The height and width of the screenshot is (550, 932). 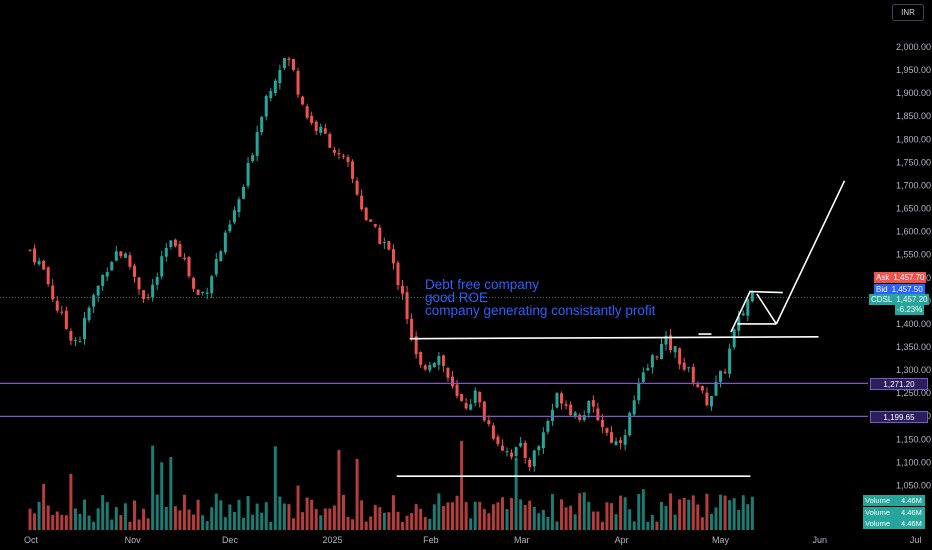 I want to click on bid-value: 1,457.50, so click(x=907, y=289).